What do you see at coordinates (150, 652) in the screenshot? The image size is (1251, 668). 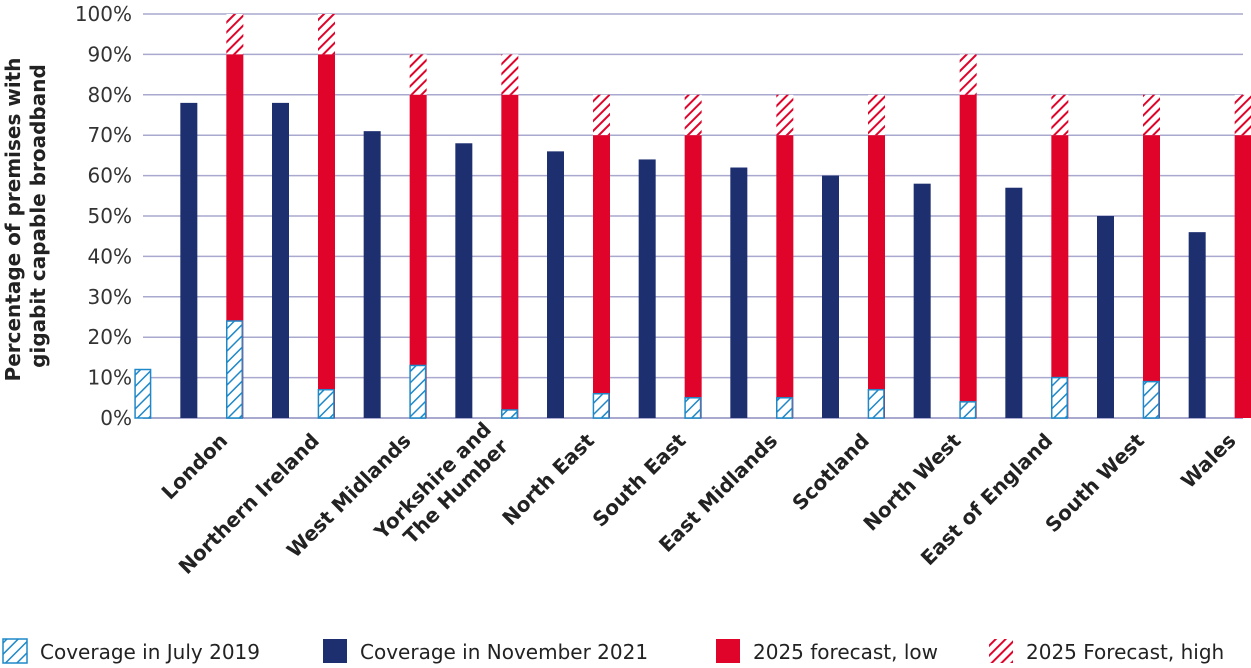 I see `legend-label-july-2019: Coverage in July 2019` at bounding box center [150, 652].